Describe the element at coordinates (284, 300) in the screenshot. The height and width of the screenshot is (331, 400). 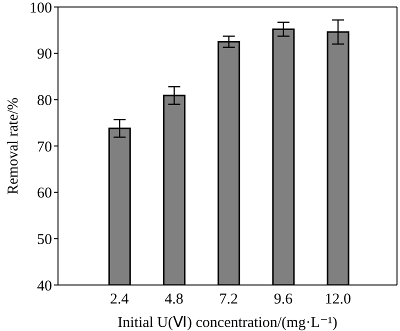
I see `x-tick-label: 9.6` at that location.